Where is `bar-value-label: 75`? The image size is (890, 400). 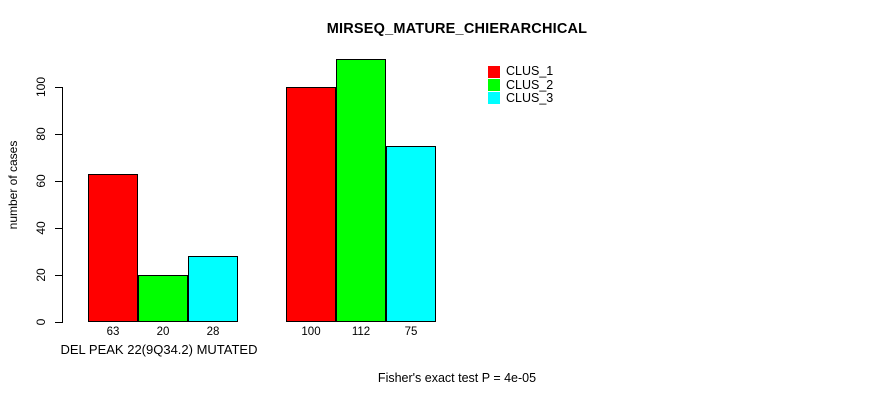 bar-value-label: 75 is located at coordinates (411, 332).